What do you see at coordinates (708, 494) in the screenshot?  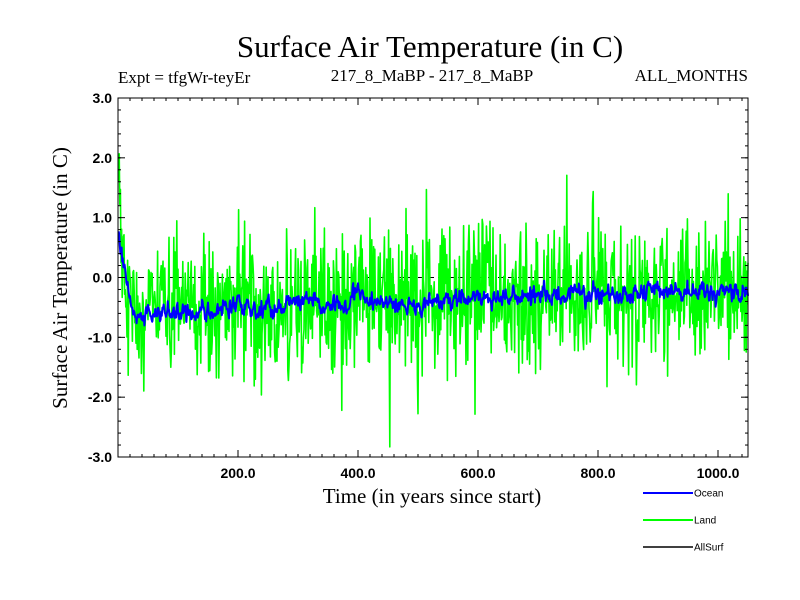 I see `legend-label-ocean: Ocean` at bounding box center [708, 494].